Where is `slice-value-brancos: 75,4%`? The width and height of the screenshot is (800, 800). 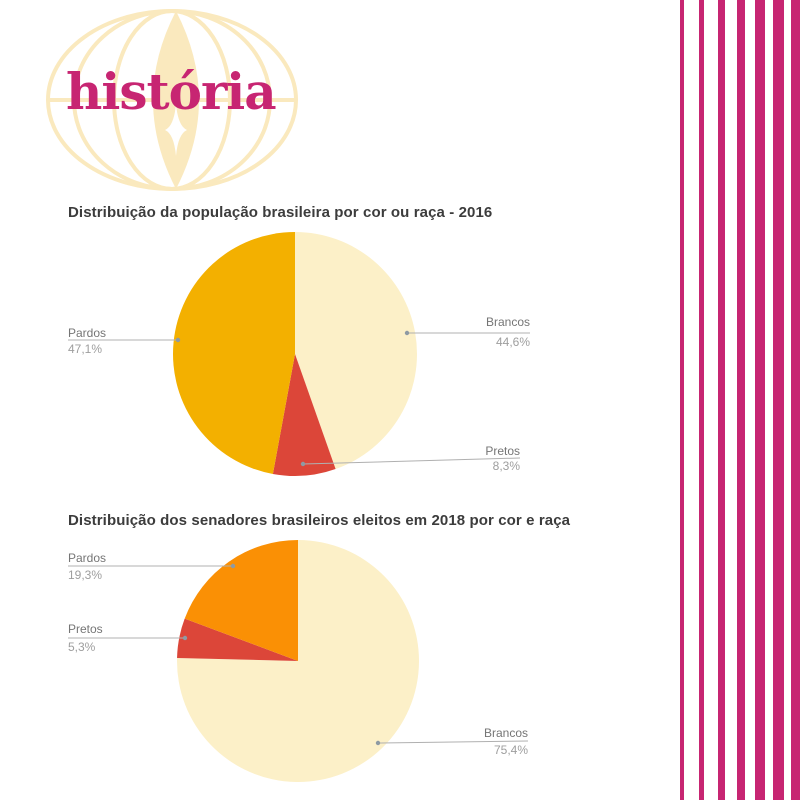 slice-value-brancos: 75,4% is located at coordinates (510, 750).